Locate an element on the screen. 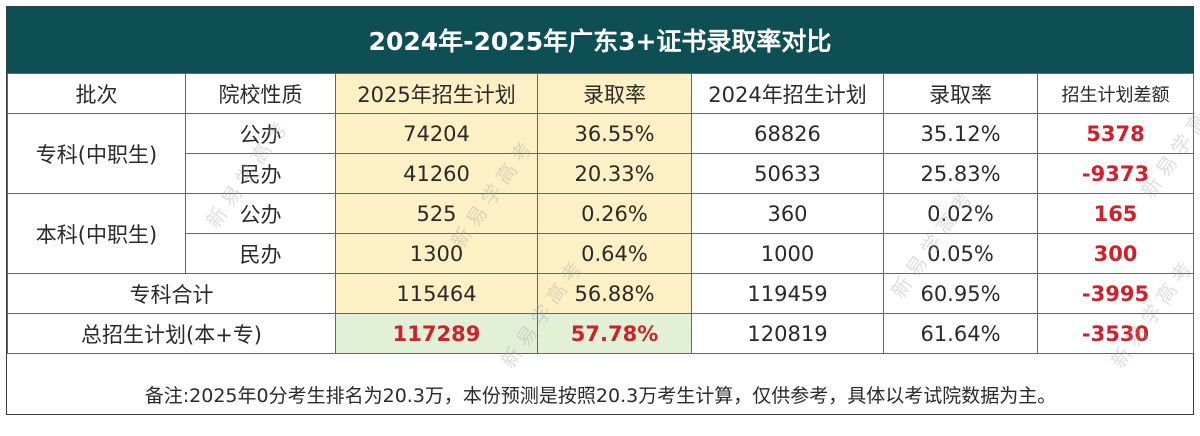 Image resolution: width=1200 pixels, height=436 pixels. rate-2025-cell: 57.78% is located at coordinates (614, 333).